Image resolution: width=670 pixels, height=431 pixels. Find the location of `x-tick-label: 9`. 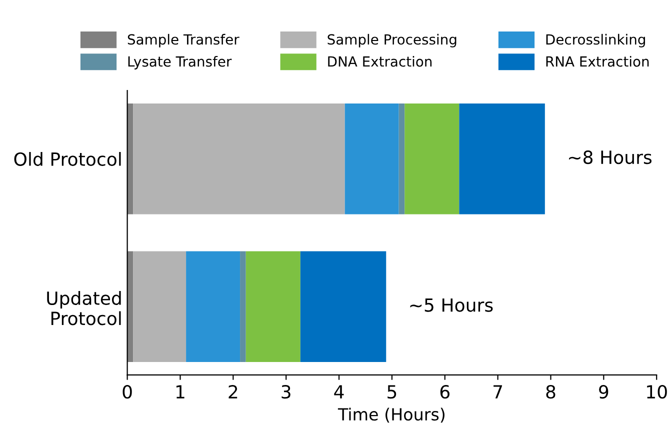

x-tick-label: 9 is located at coordinates (603, 392).